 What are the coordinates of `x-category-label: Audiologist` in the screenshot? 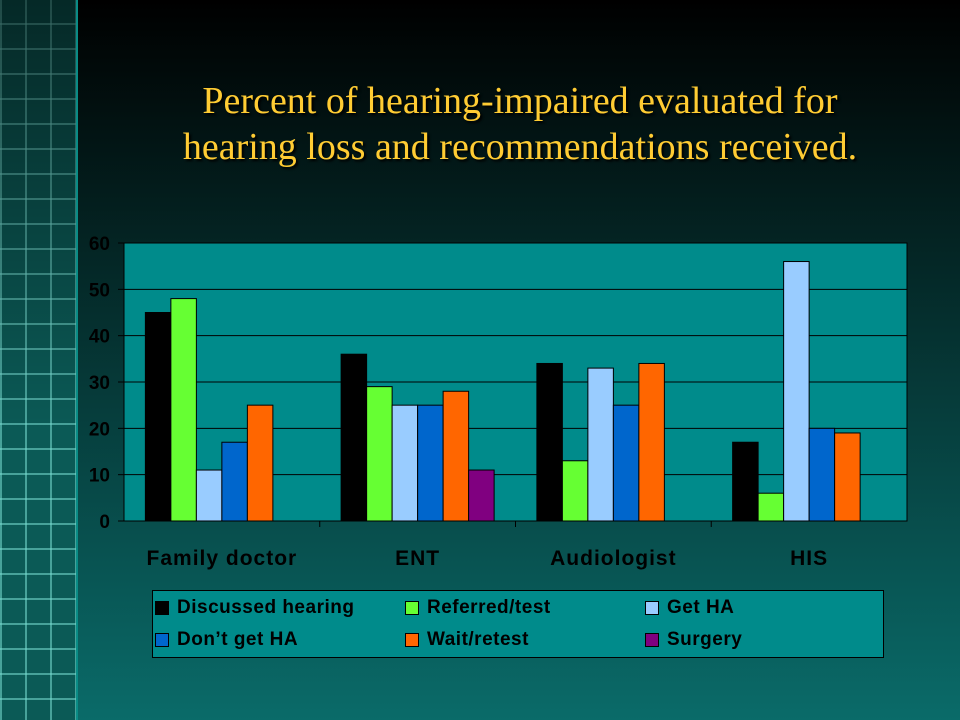 It's located at (613, 558).